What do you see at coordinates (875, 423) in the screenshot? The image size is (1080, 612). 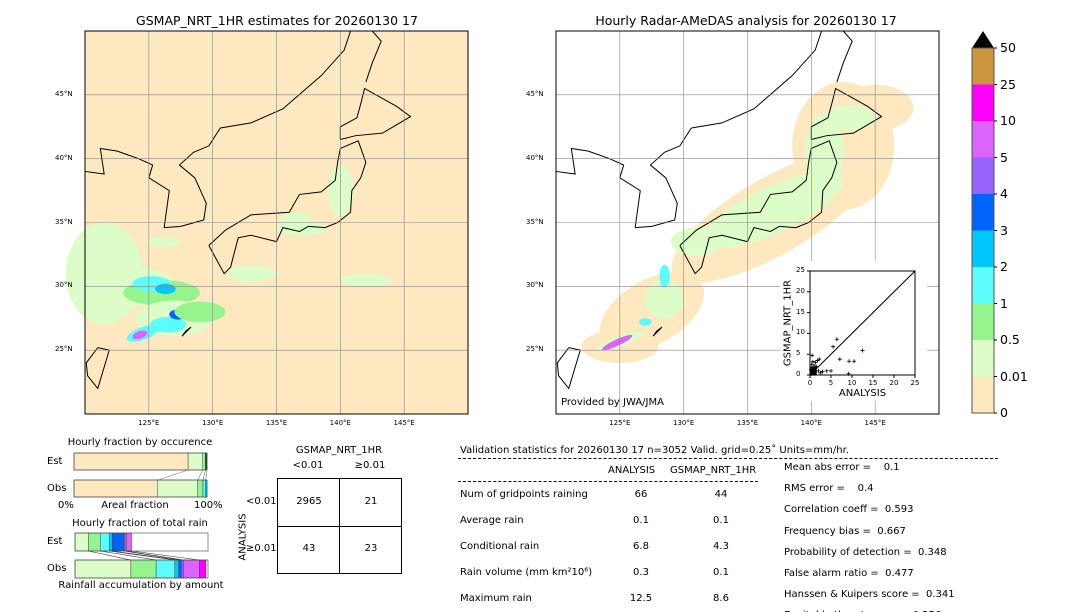 I see `right-lon-tick: 145°E` at bounding box center [875, 423].